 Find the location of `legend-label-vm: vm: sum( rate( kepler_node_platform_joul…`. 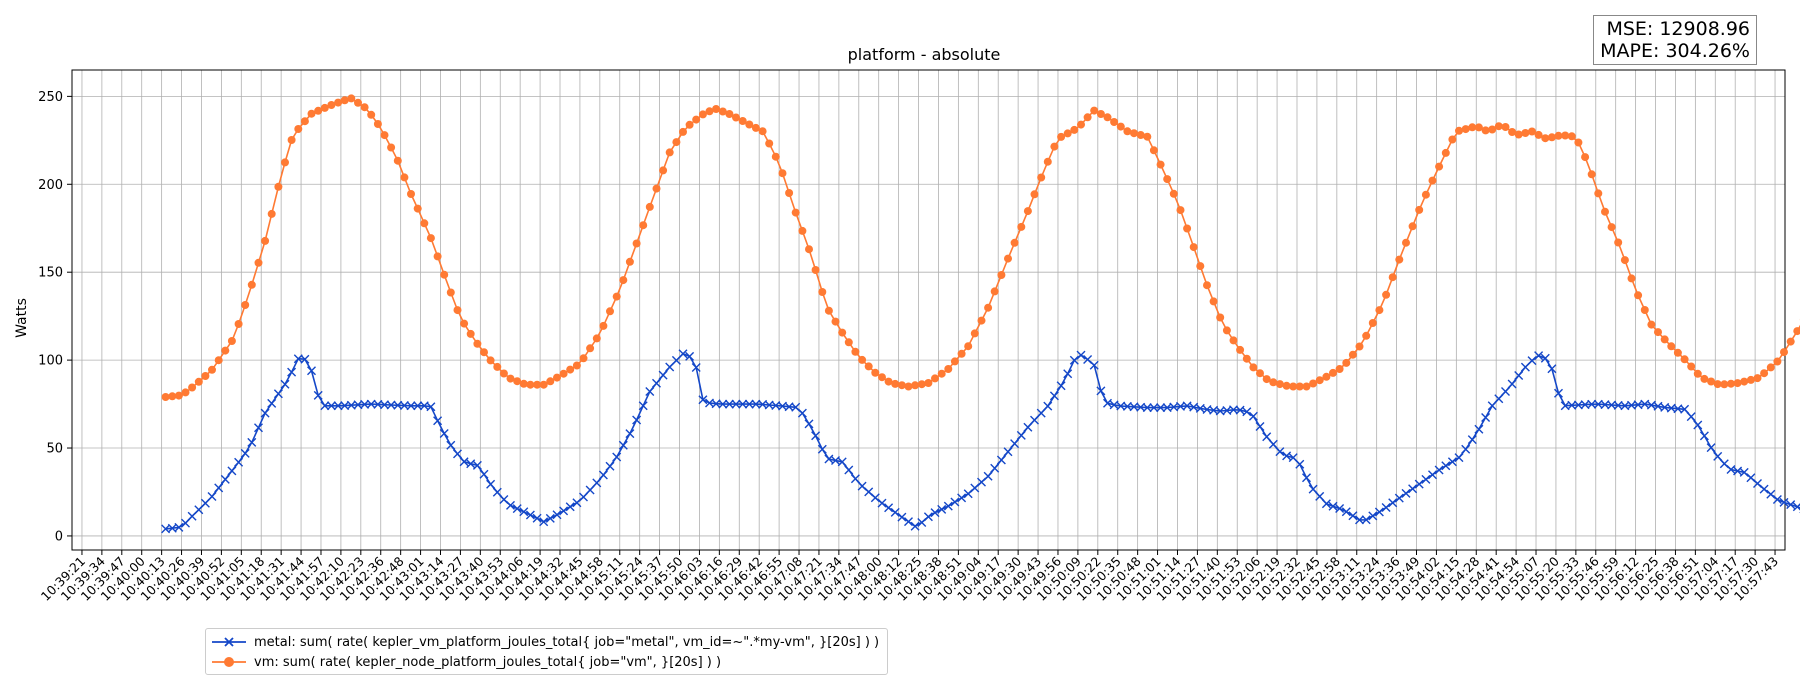

legend-label-vm: vm: sum( rate( kepler_node_platform_joul… is located at coordinates (488, 662).